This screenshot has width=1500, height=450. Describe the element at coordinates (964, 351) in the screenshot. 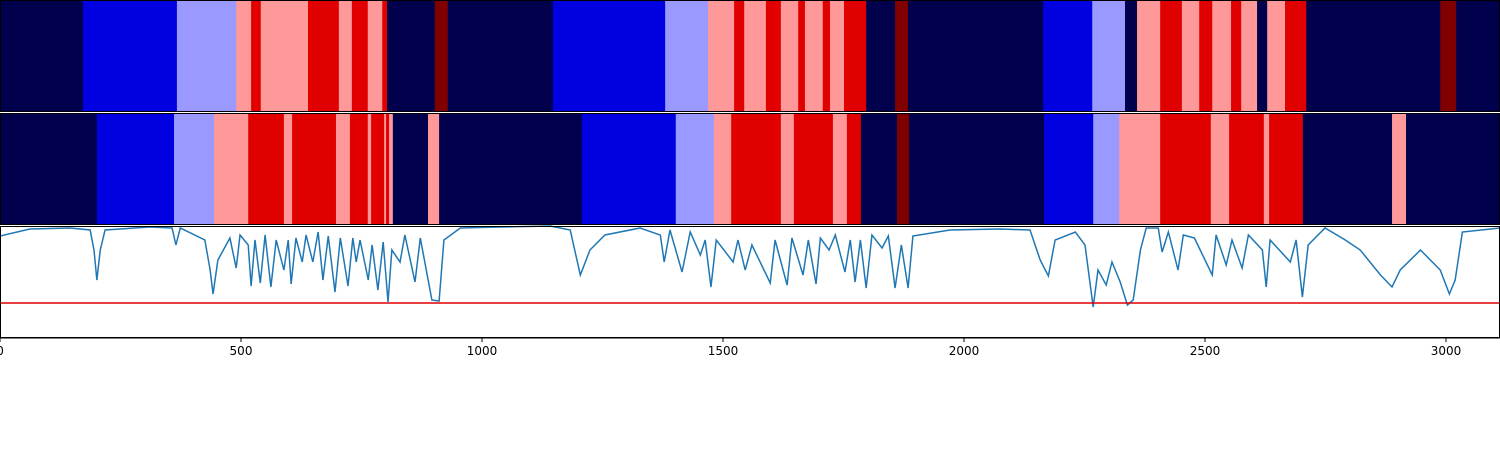

I see `x-tick-label: 2000` at that location.